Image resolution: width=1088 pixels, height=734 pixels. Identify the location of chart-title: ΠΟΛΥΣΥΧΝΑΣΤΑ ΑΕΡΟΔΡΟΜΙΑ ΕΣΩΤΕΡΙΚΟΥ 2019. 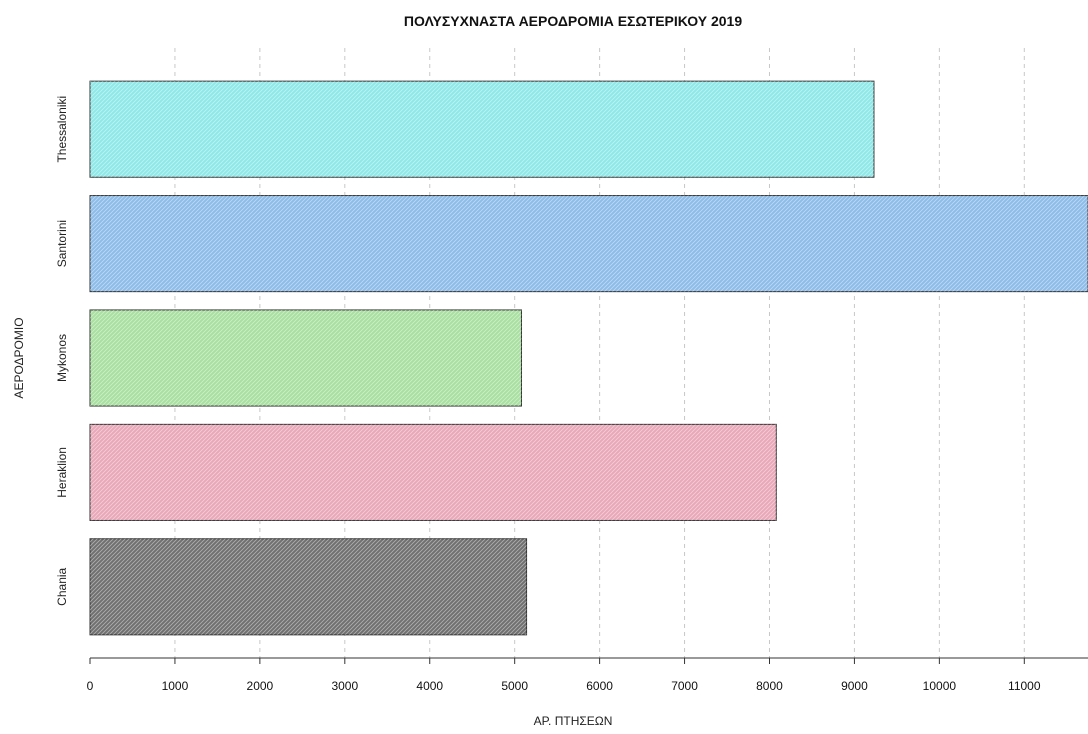
(573, 21).